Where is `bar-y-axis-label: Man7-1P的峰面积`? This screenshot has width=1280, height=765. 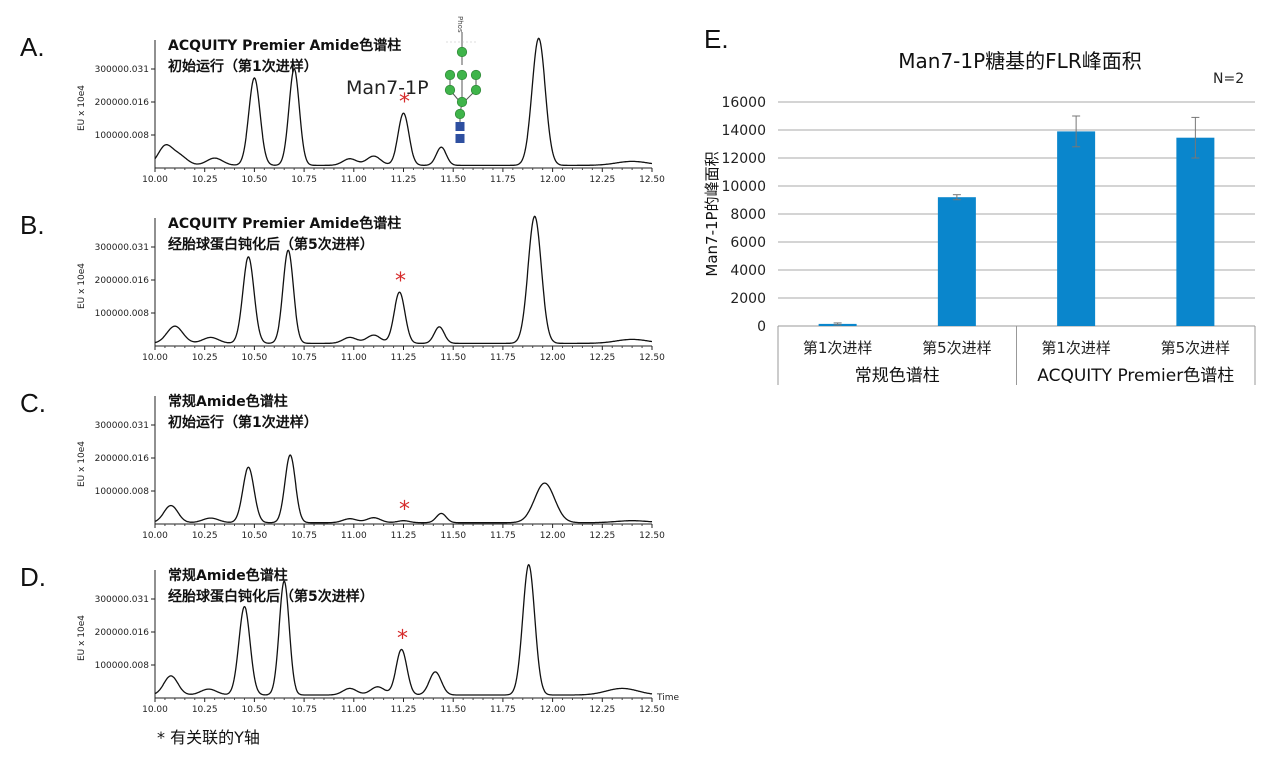
bar-y-axis-label: Man7-1P的峰面积 is located at coordinates (712, 213).